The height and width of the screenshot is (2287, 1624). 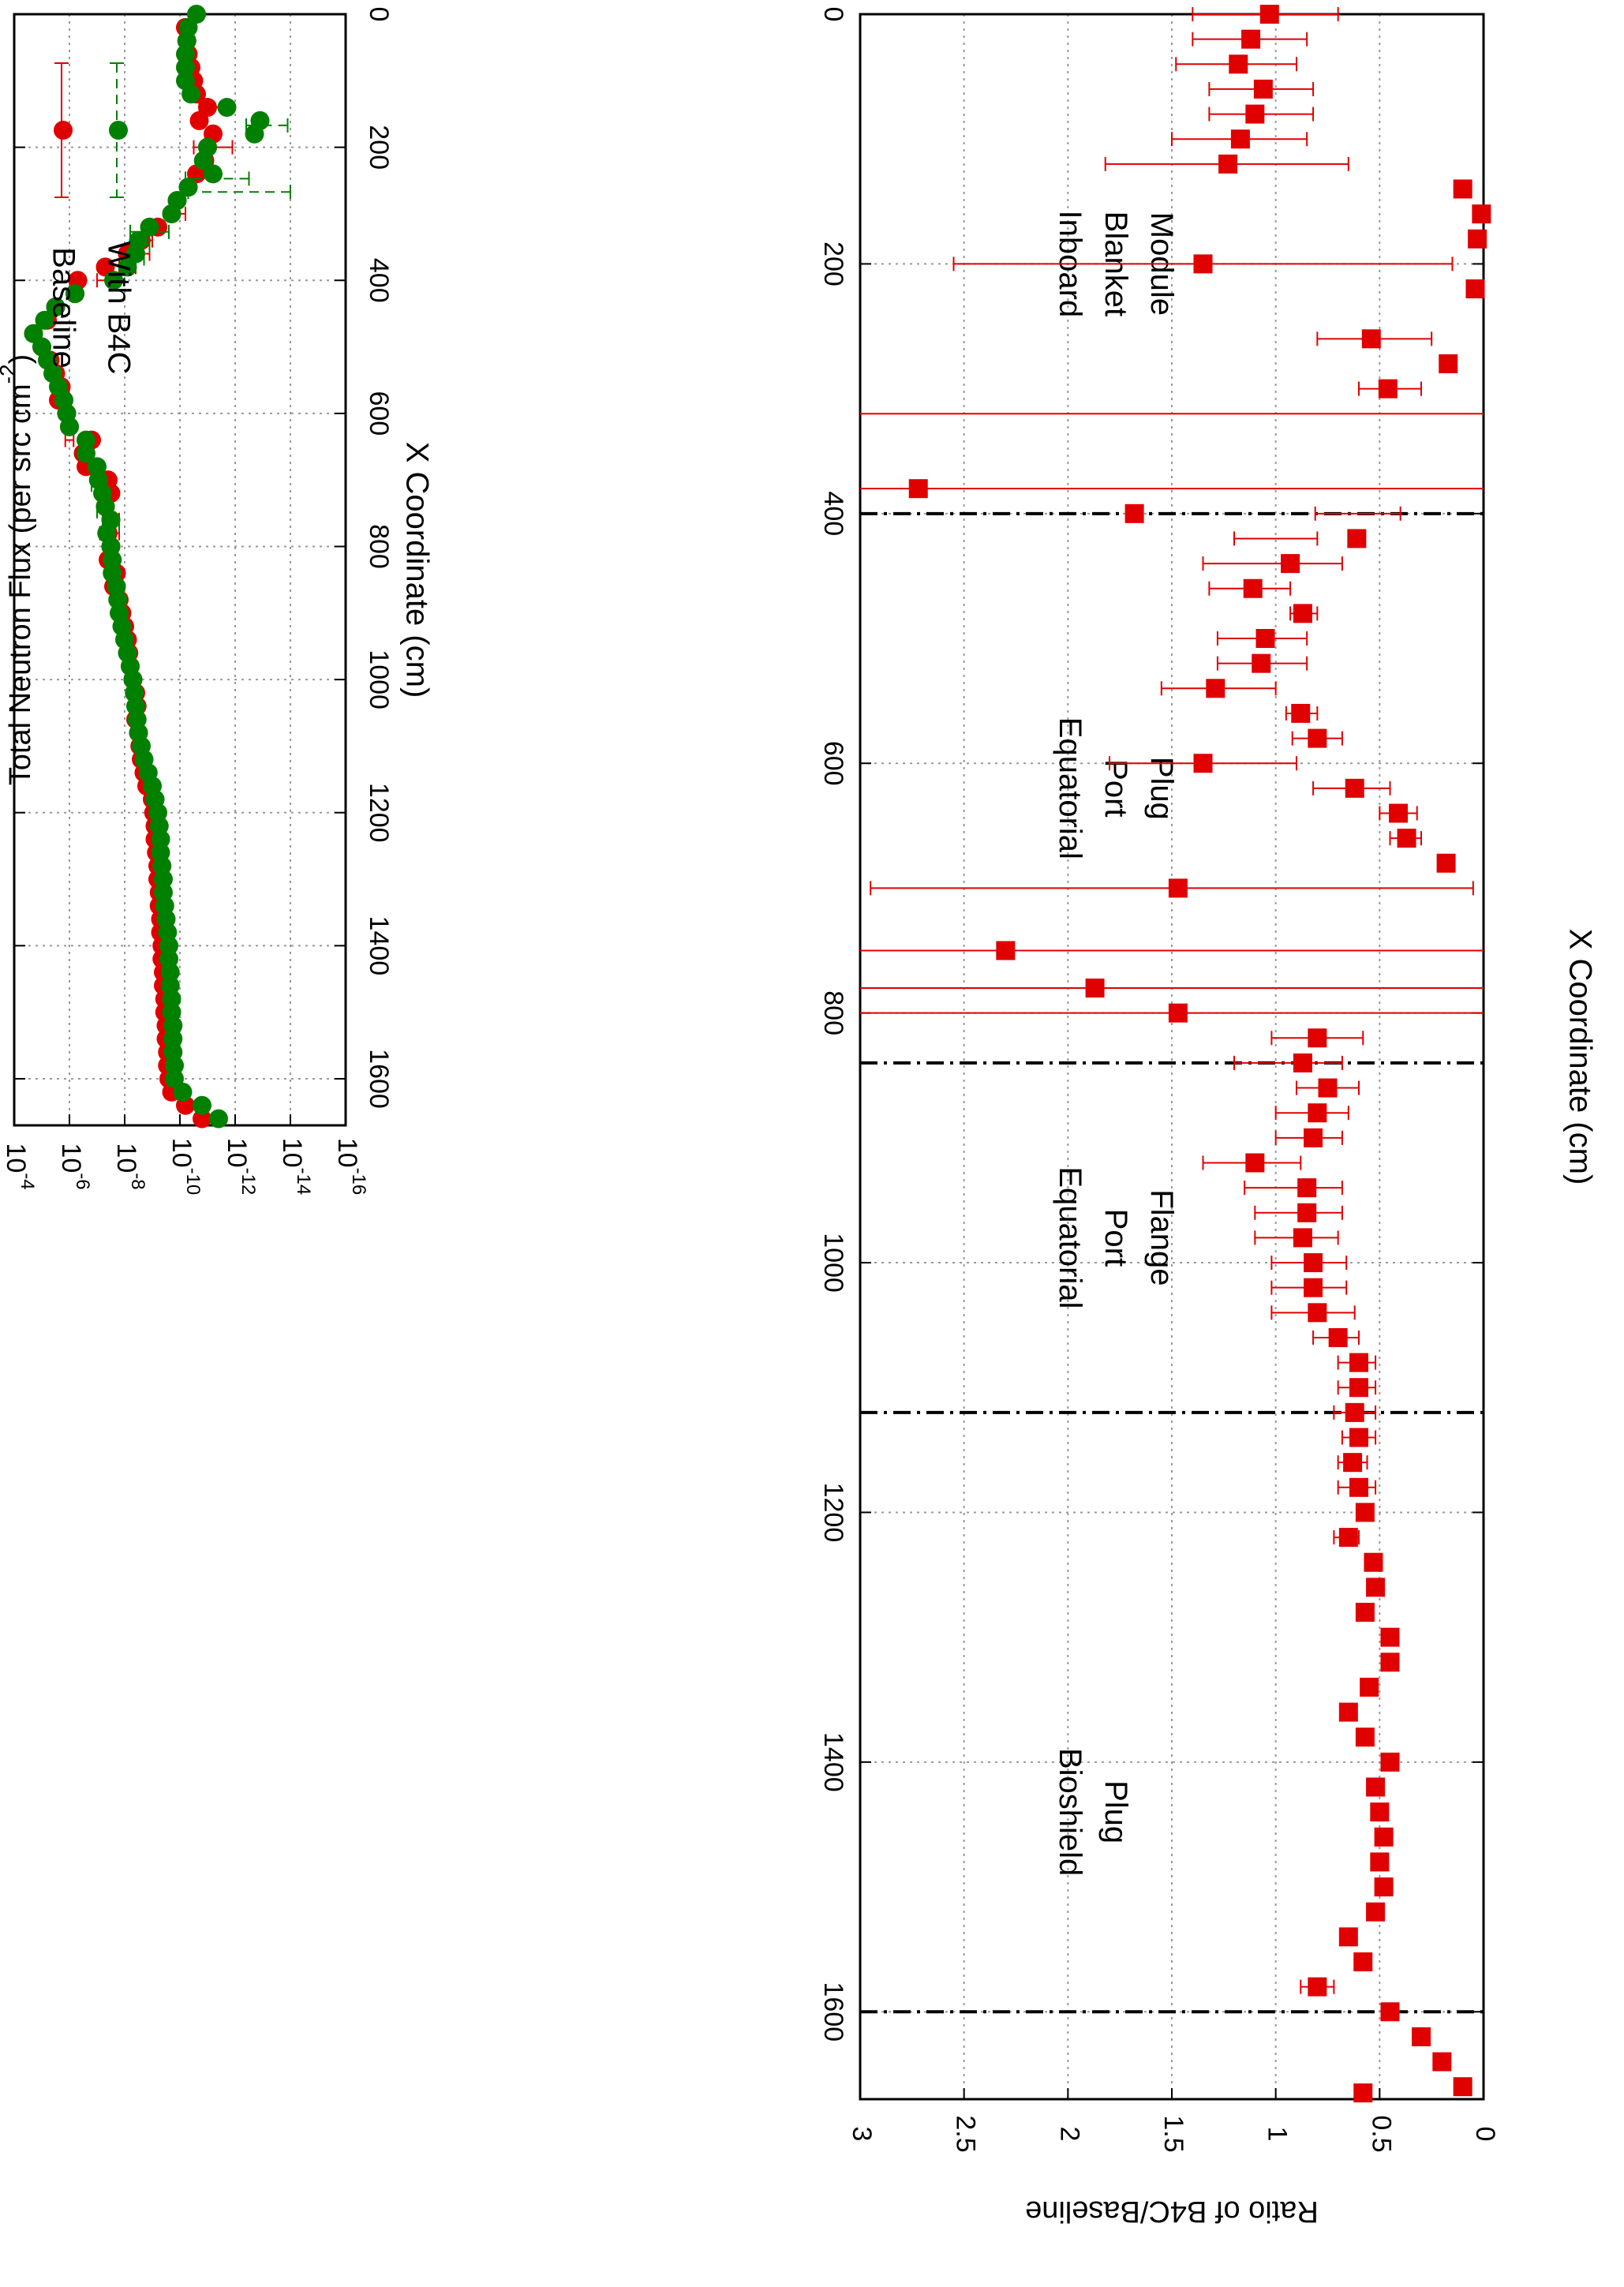 I want to click on x-tick-label: 1400, so click(x=833, y=1762).